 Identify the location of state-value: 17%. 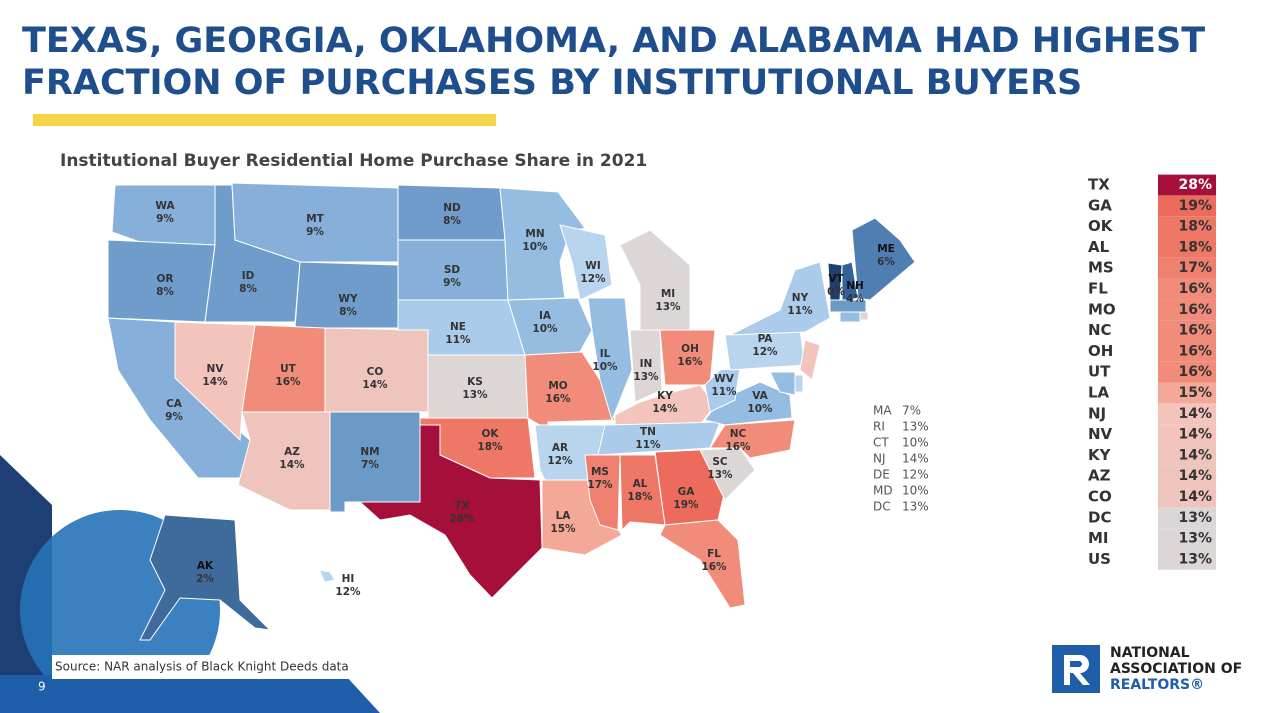
(600, 485).